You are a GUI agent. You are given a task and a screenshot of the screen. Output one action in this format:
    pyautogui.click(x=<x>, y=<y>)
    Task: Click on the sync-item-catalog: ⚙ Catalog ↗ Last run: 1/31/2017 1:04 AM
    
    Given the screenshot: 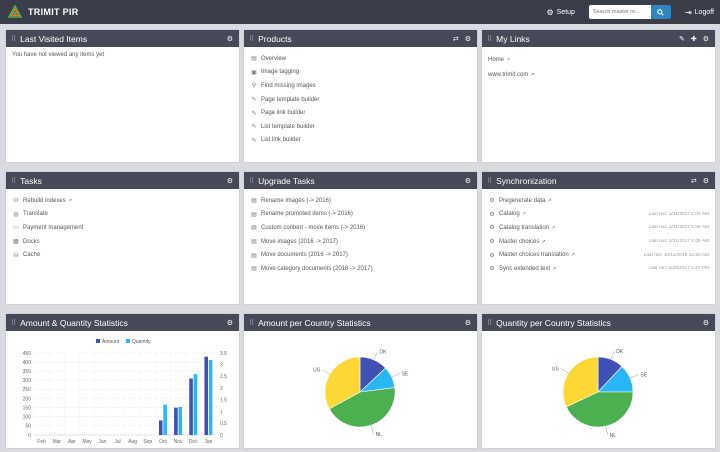 What is the action you would take?
    pyautogui.click(x=599, y=214)
    